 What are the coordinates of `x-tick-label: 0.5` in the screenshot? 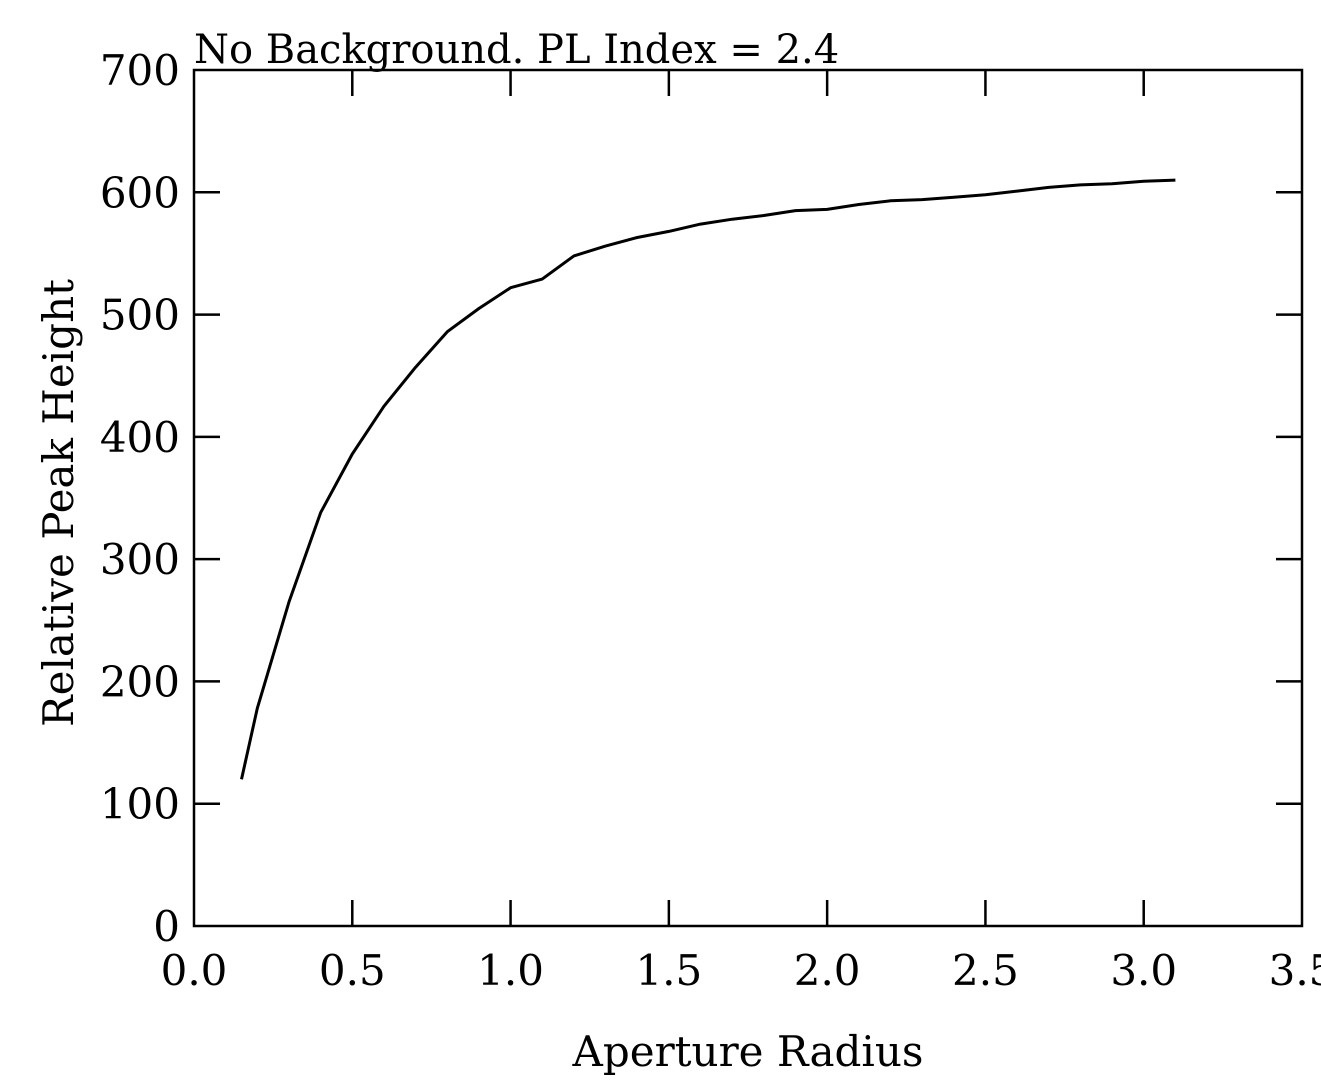 It's located at (352, 970).